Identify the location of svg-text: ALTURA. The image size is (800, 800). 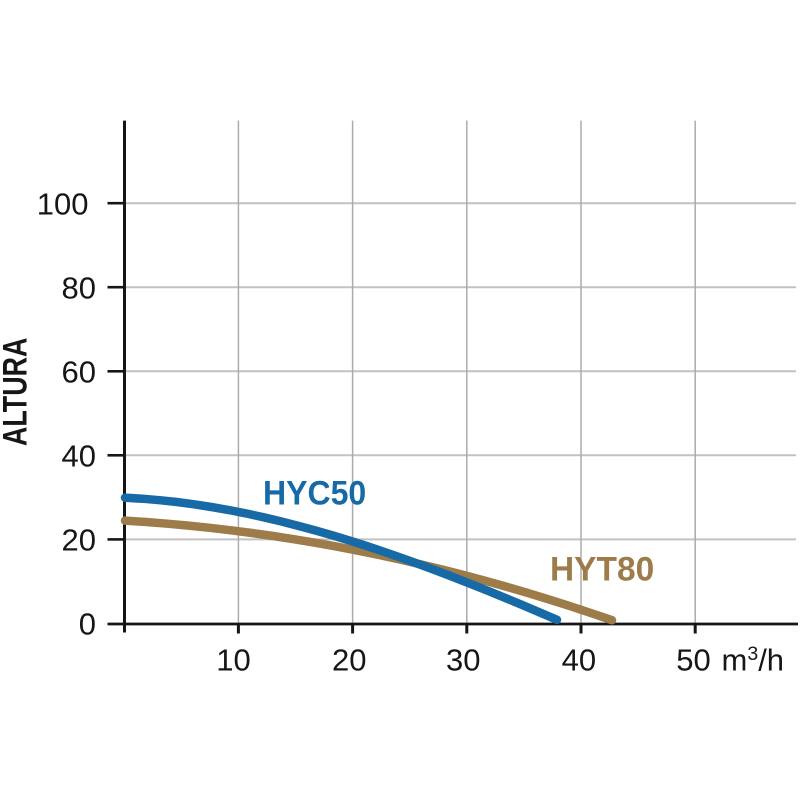
(17, 392).